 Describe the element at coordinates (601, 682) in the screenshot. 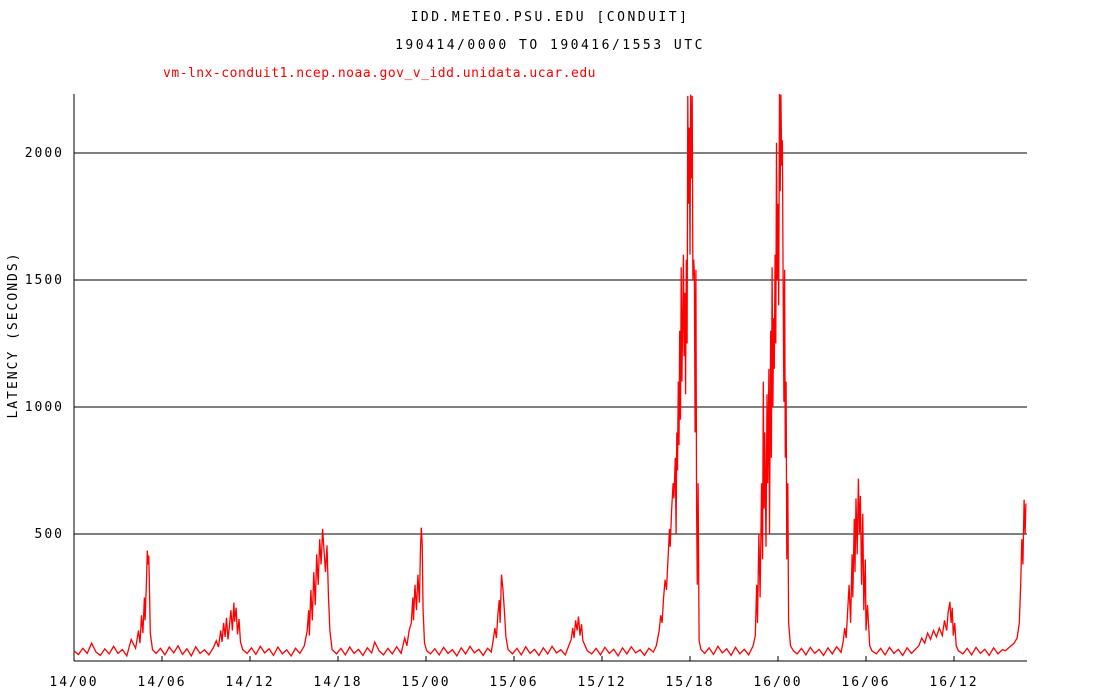

I see `x-tick-label: 15/12` at that location.